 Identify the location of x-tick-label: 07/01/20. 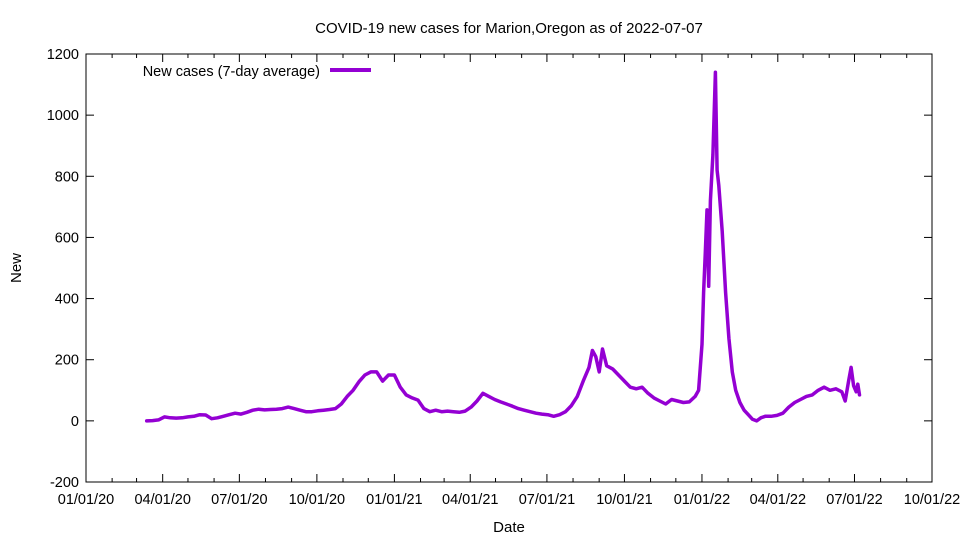
(239, 500).